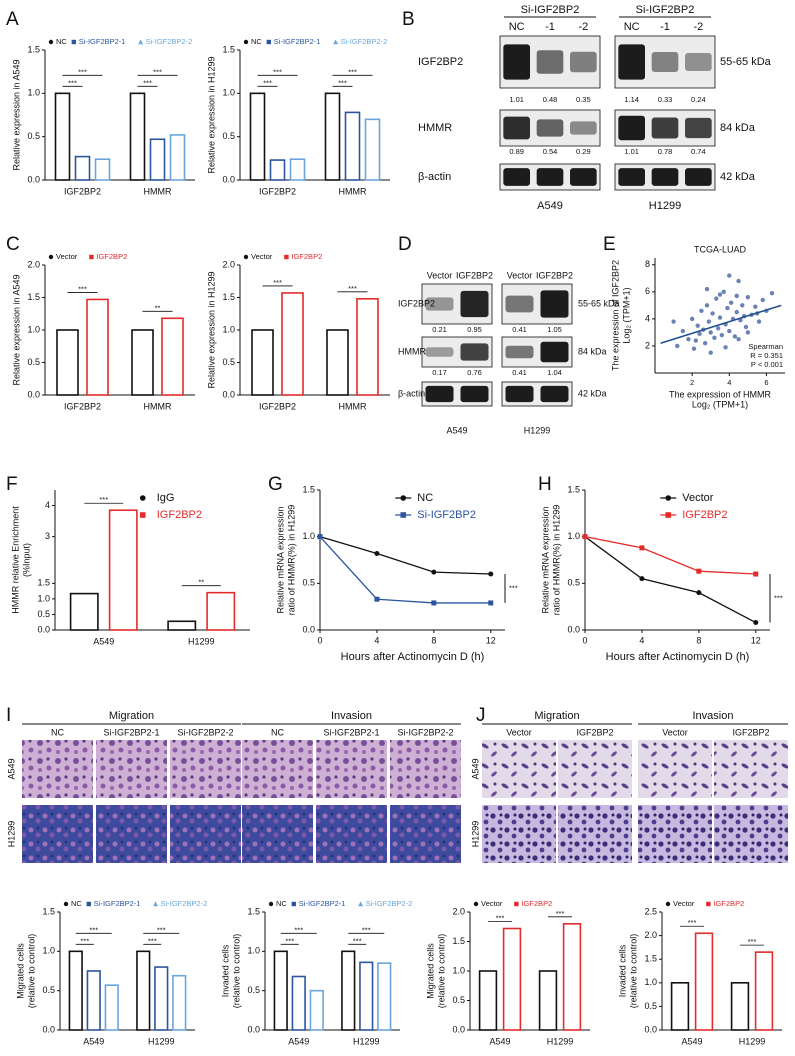 Image resolution: width=795 pixels, height=1056 pixels. I want to click on y-axis-label: Relative expression in A549, so click(16, 329).